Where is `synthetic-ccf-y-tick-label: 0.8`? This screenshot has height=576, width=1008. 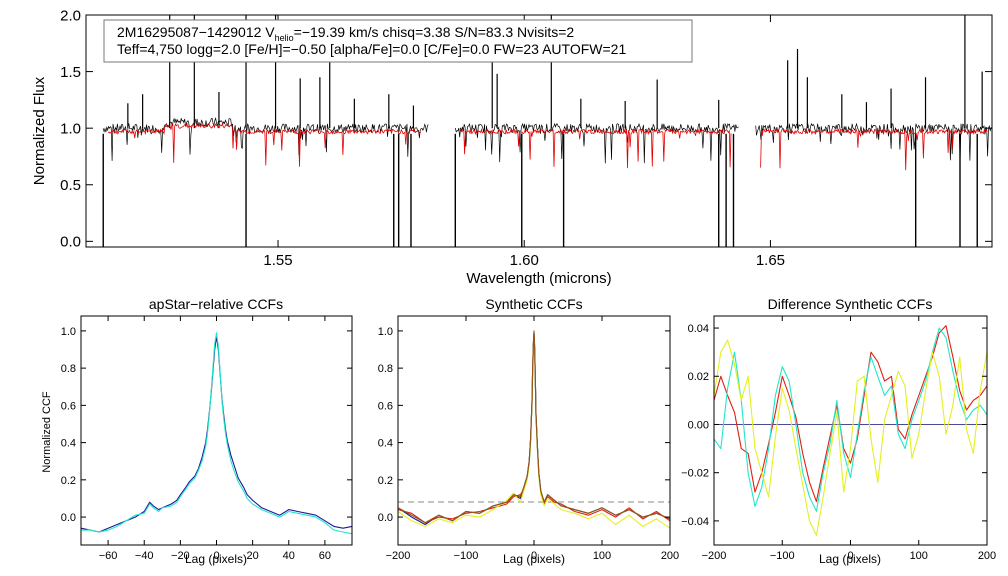 synthetic-ccf-y-tick-label: 0.8 is located at coordinates (385, 369).